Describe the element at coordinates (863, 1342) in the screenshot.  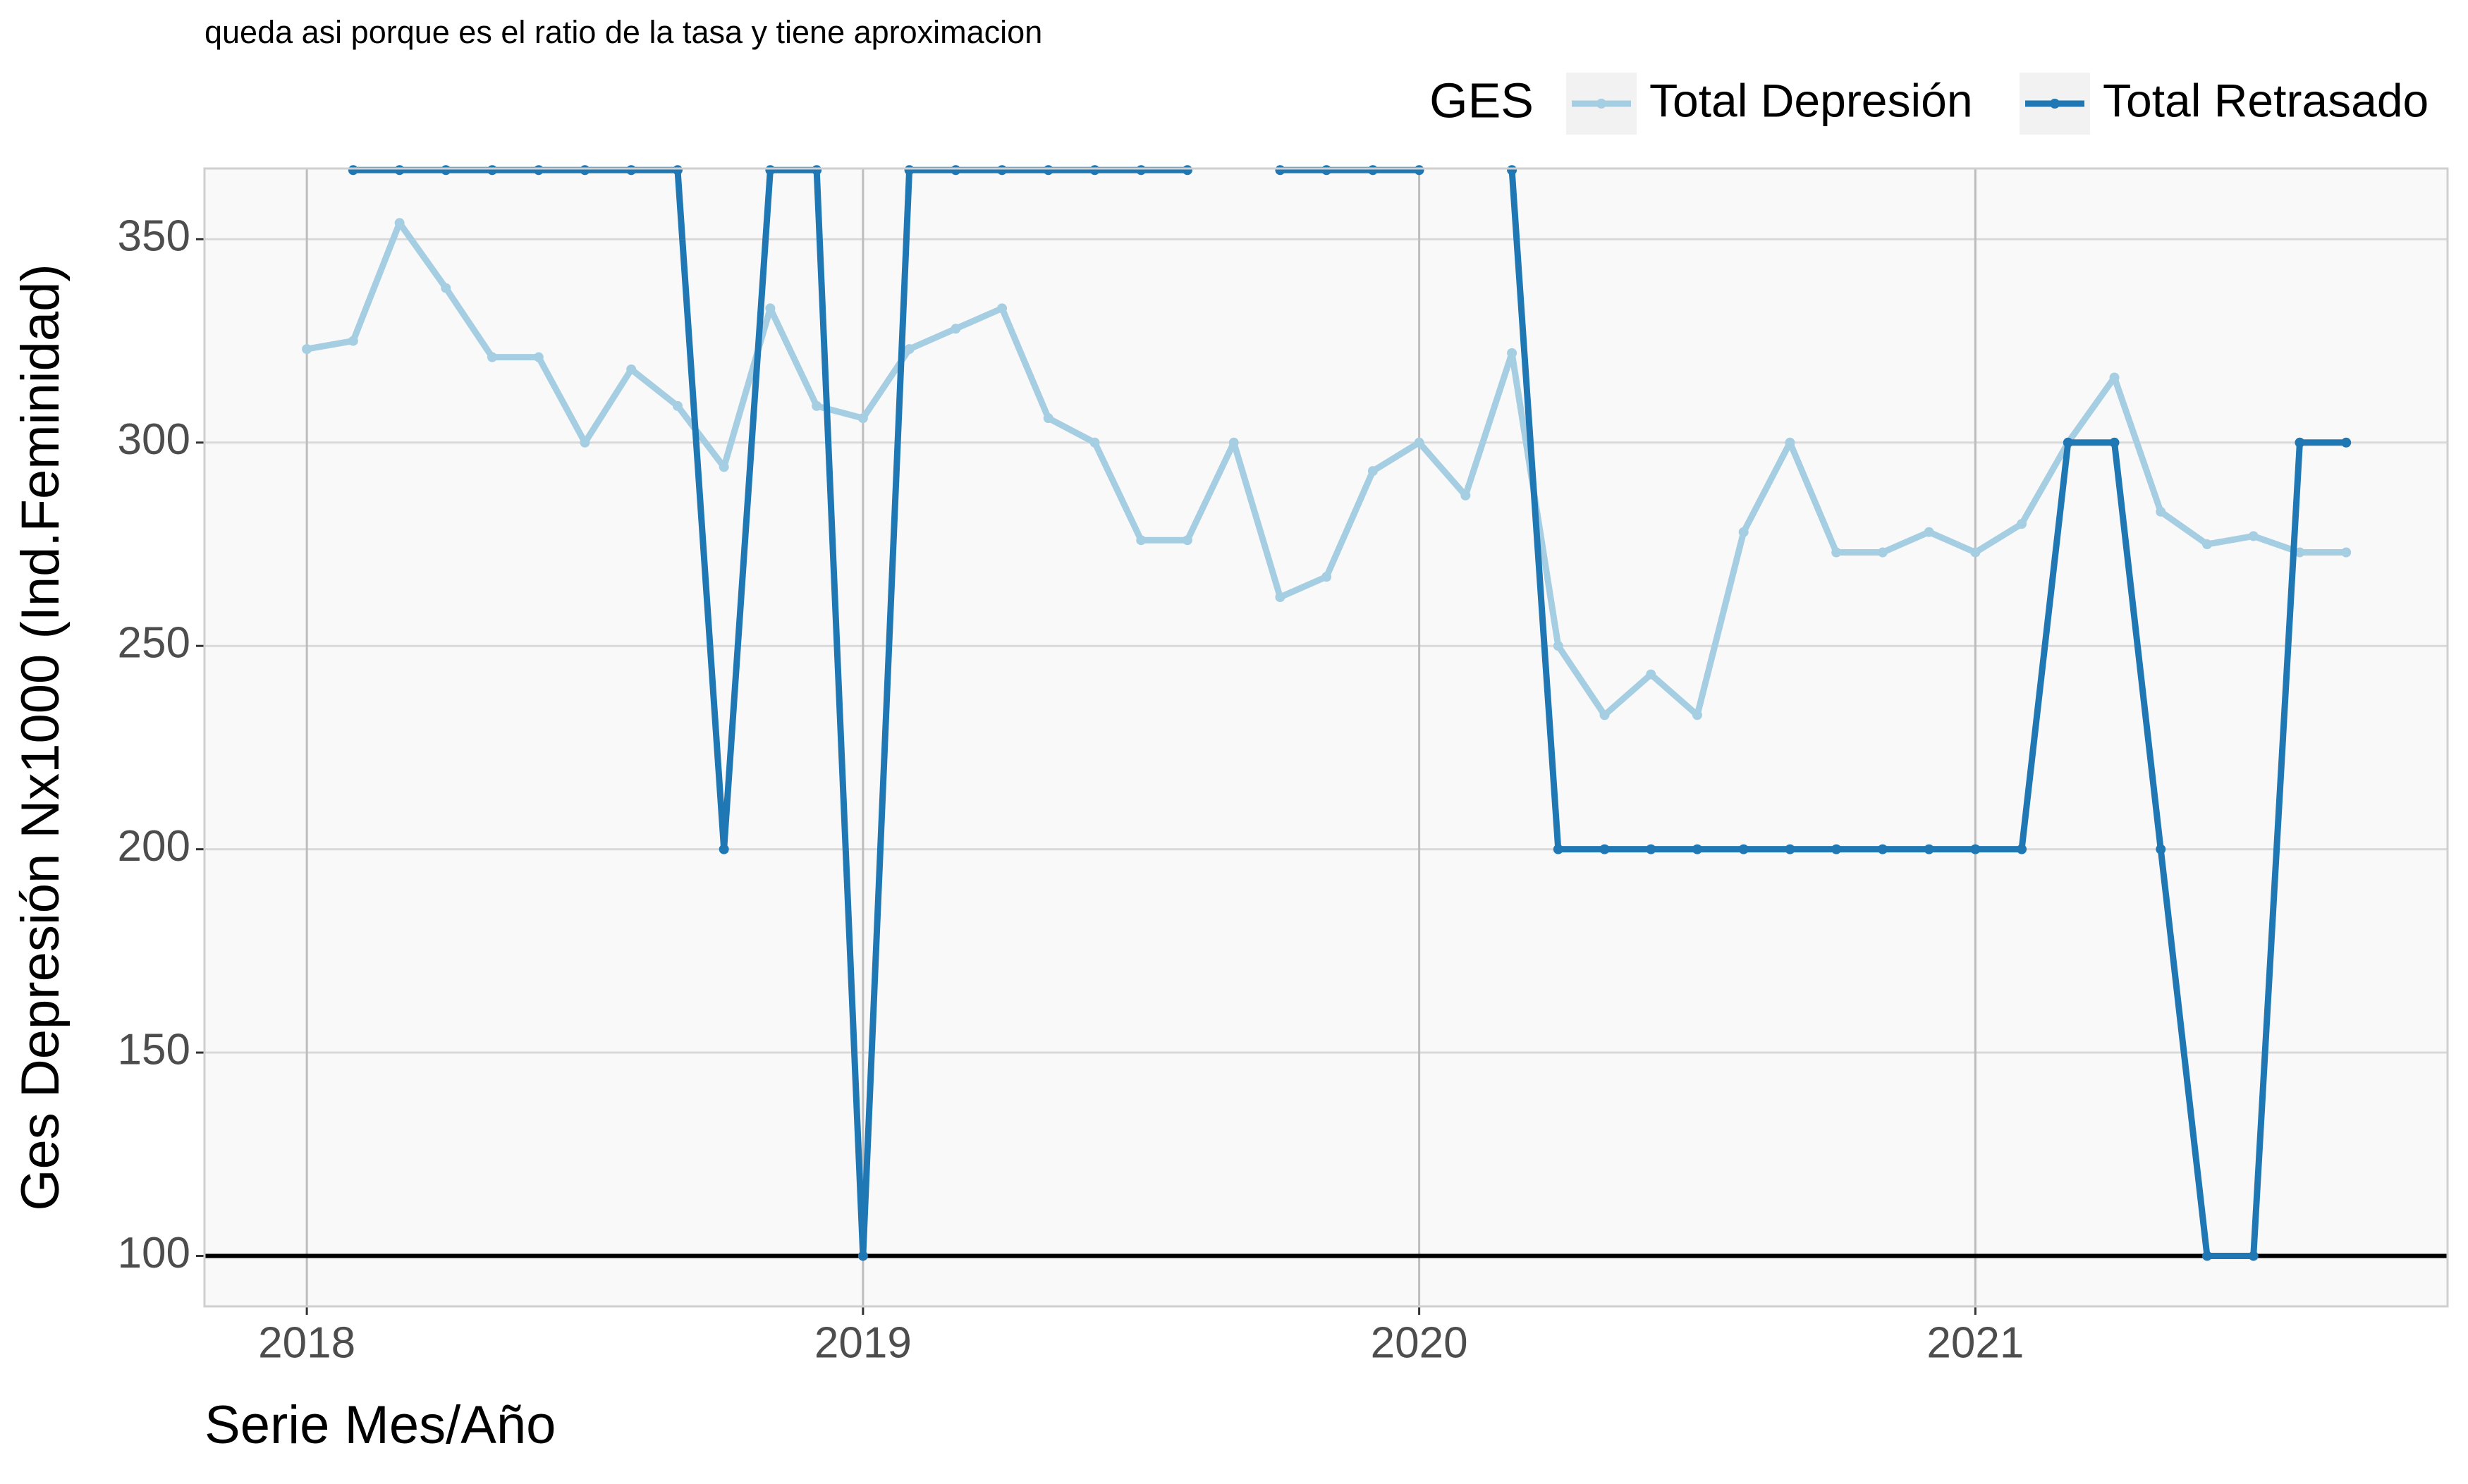
I see `x-tick-label: 2019` at that location.